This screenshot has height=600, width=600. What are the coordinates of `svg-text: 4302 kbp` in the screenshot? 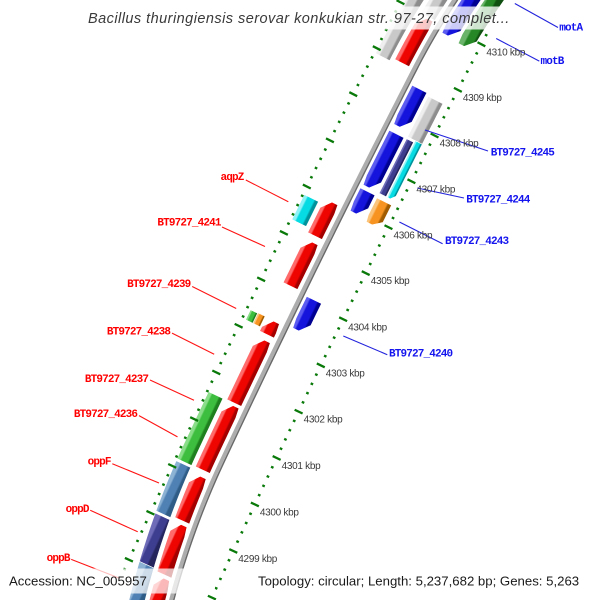 It's located at (323, 420).